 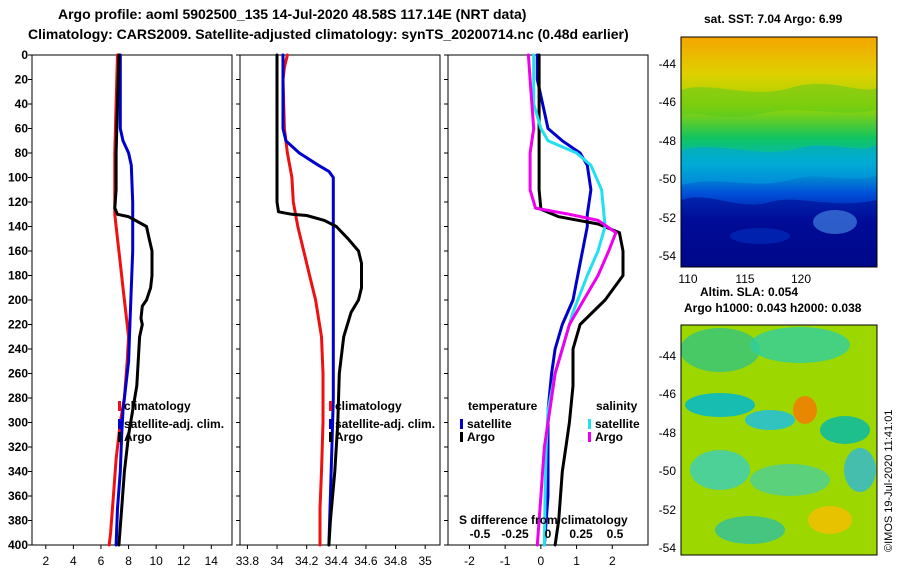 What do you see at coordinates (174, 424) in the screenshot?
I see `legend-label-satellite: satellite-adj. clim.` at bounding box center [174, 424].